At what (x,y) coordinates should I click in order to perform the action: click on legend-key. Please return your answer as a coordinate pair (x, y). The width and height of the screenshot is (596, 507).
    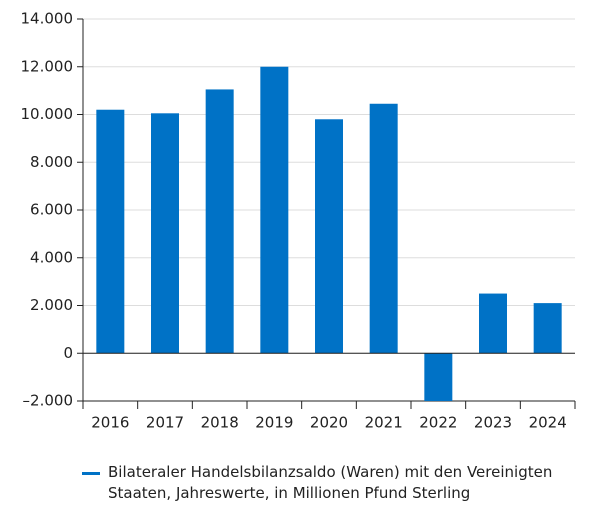
    Looking at the image, I should click on (91, 473).